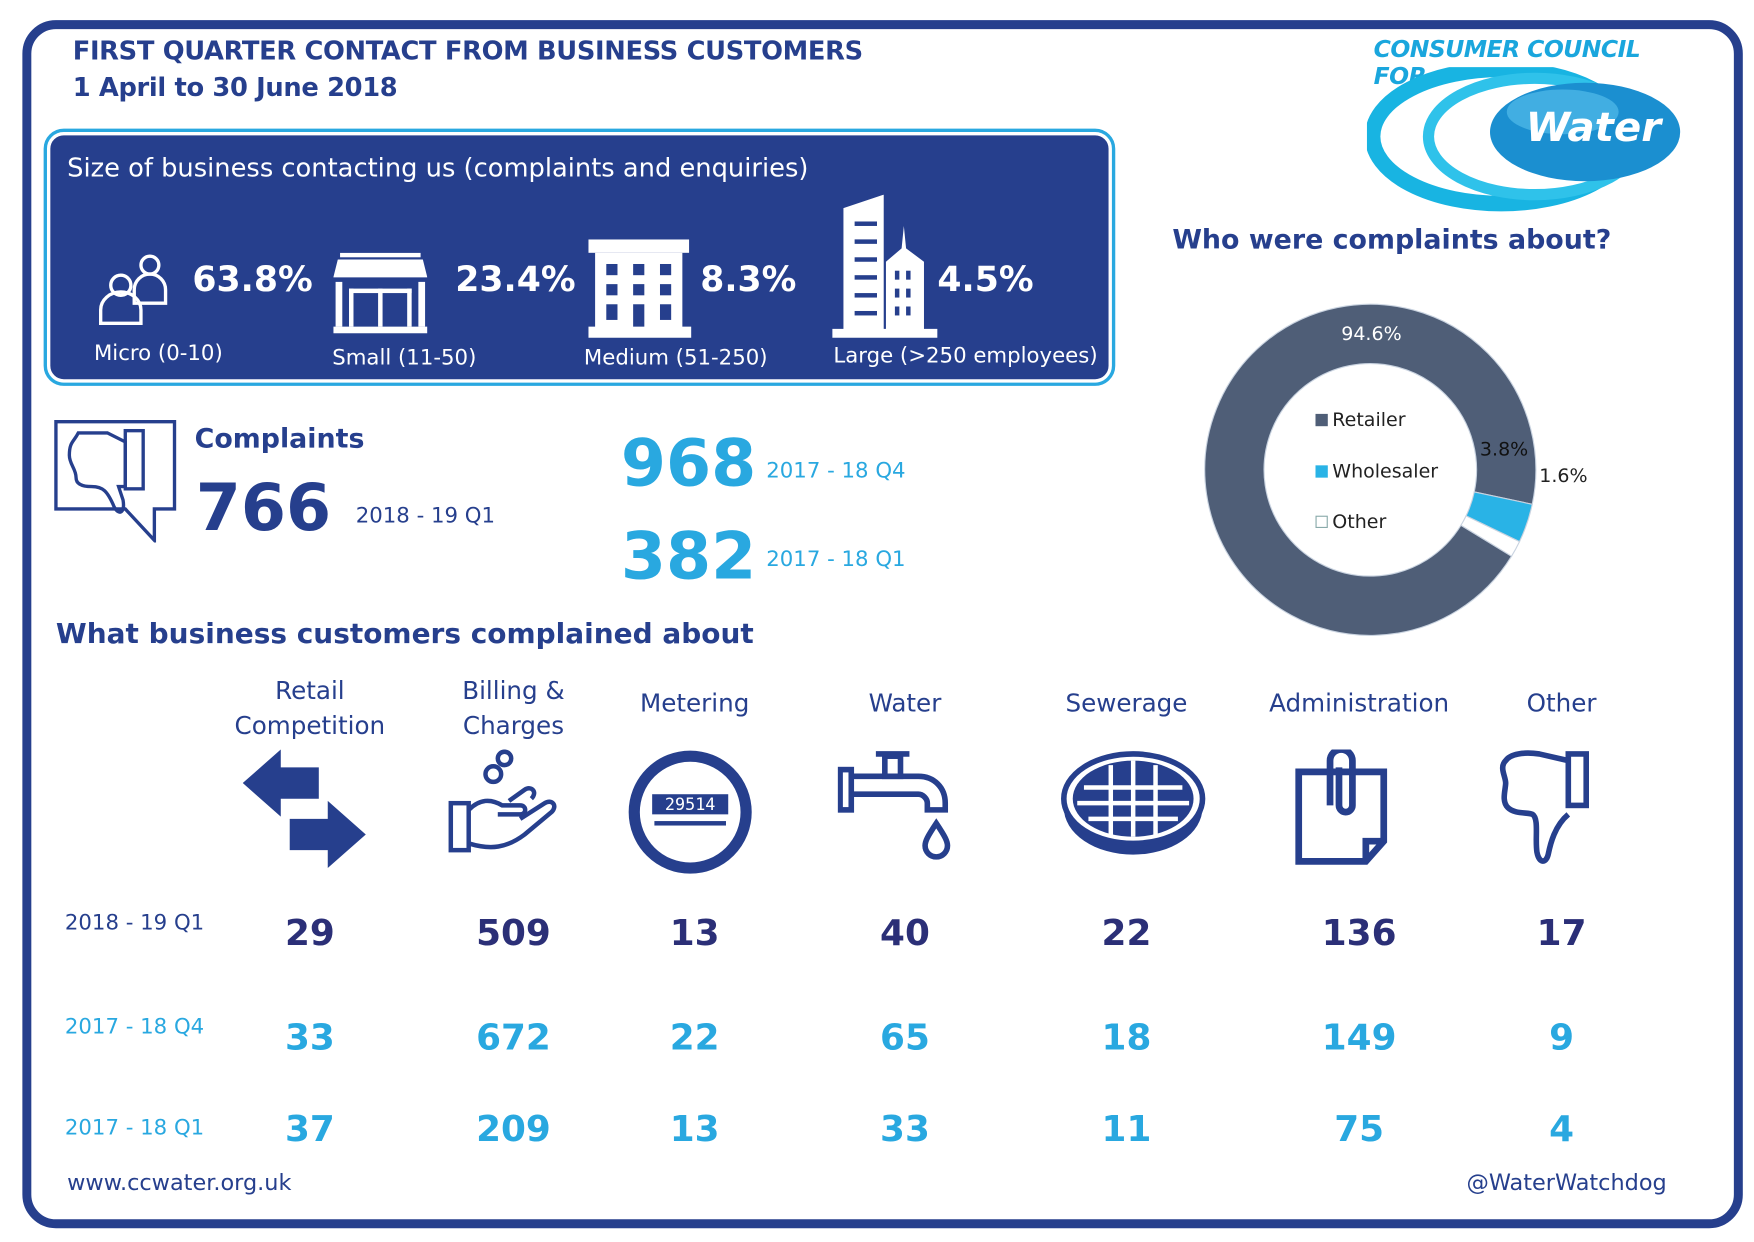 The width and height of the screenshot is (1754, 1242). What do you see at coordinates (309, 933) in the screenshot?
I see `table-cell: 29` at bounding box center [309, 933].